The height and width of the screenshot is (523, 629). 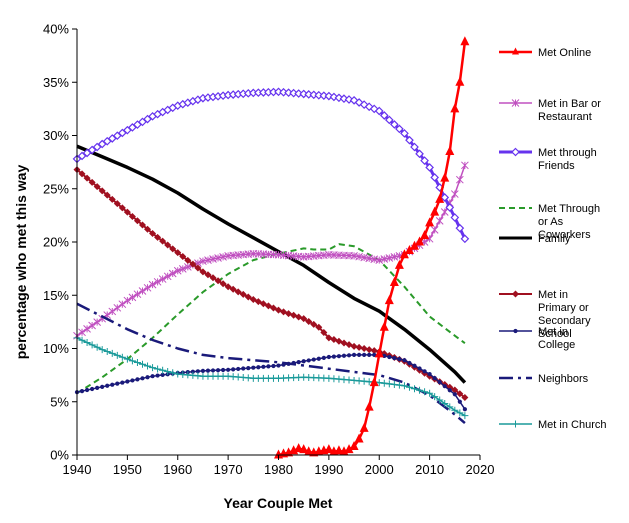 I want to click on series-line, so click(x=271, y=363).